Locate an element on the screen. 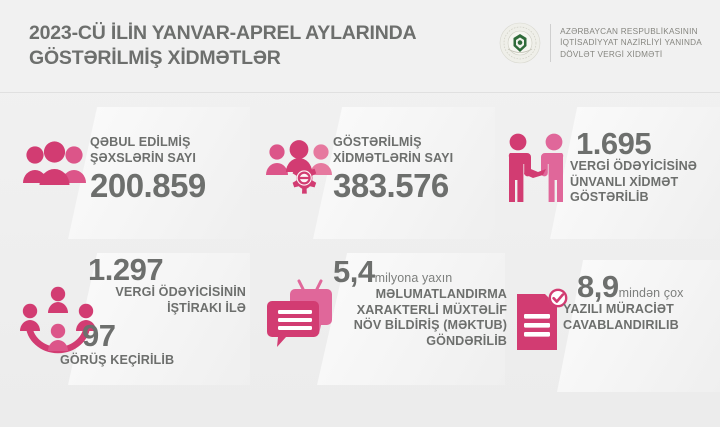  card-value: 8,9mindən çox is located at coordinates (648, 290).